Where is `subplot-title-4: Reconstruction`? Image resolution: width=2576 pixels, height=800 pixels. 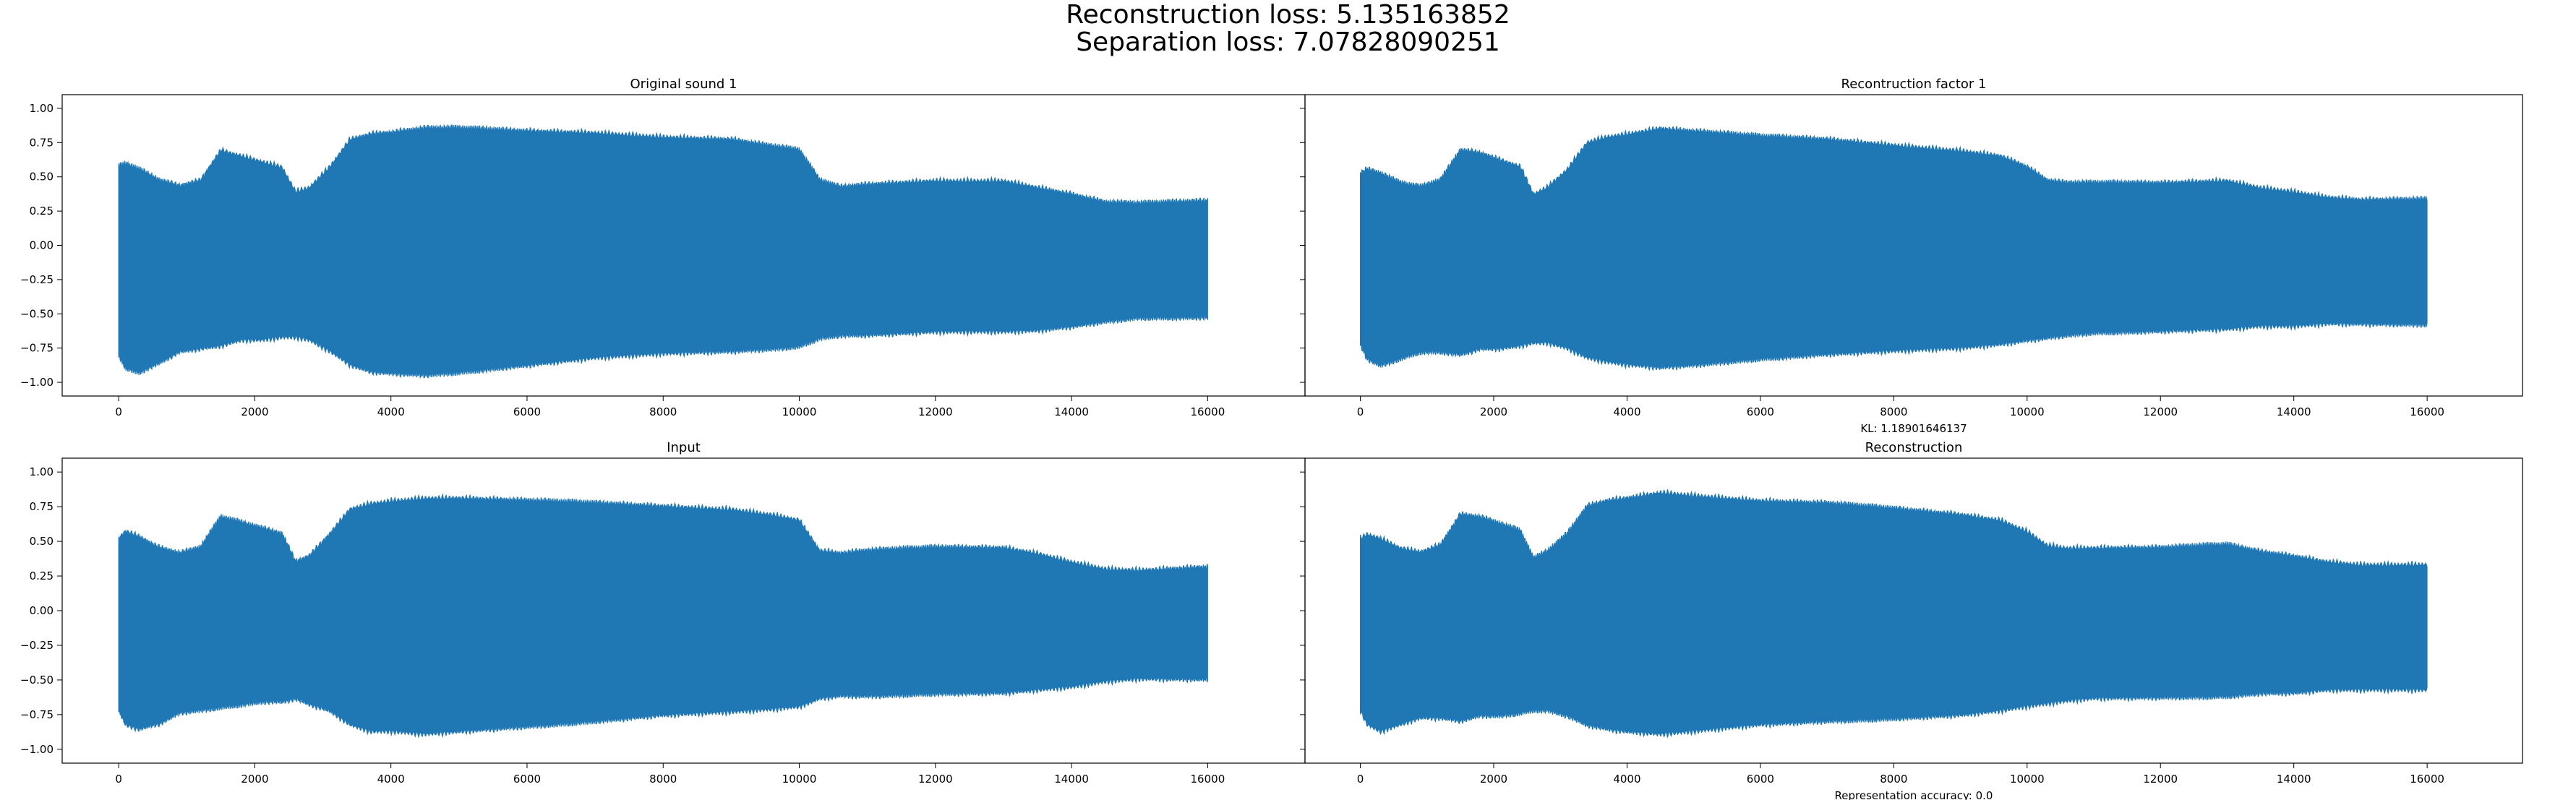
subplot-title-4: Reconstruction is located at coordinates (1914, 447).